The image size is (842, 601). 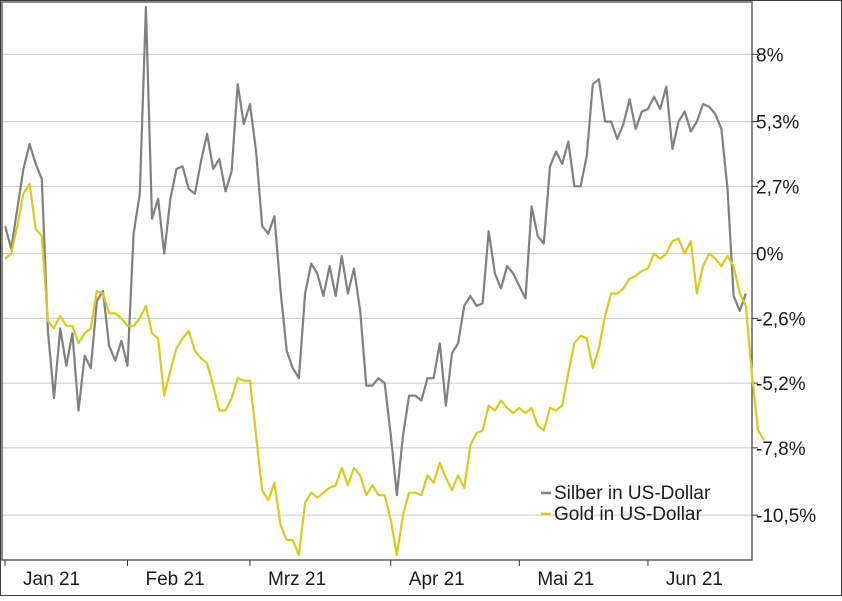 What do you see at coordinates (632, 493) in the screenshot?
I see `legend-label-0: Silber in US-Dollar` at bounding box center [632, 493].